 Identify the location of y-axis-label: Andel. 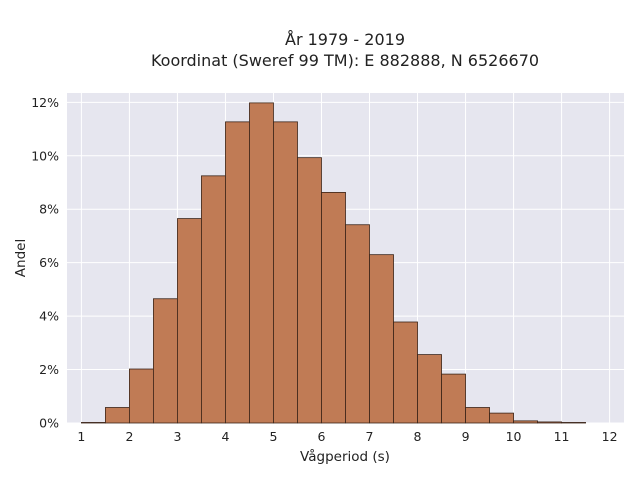
(21, 258).